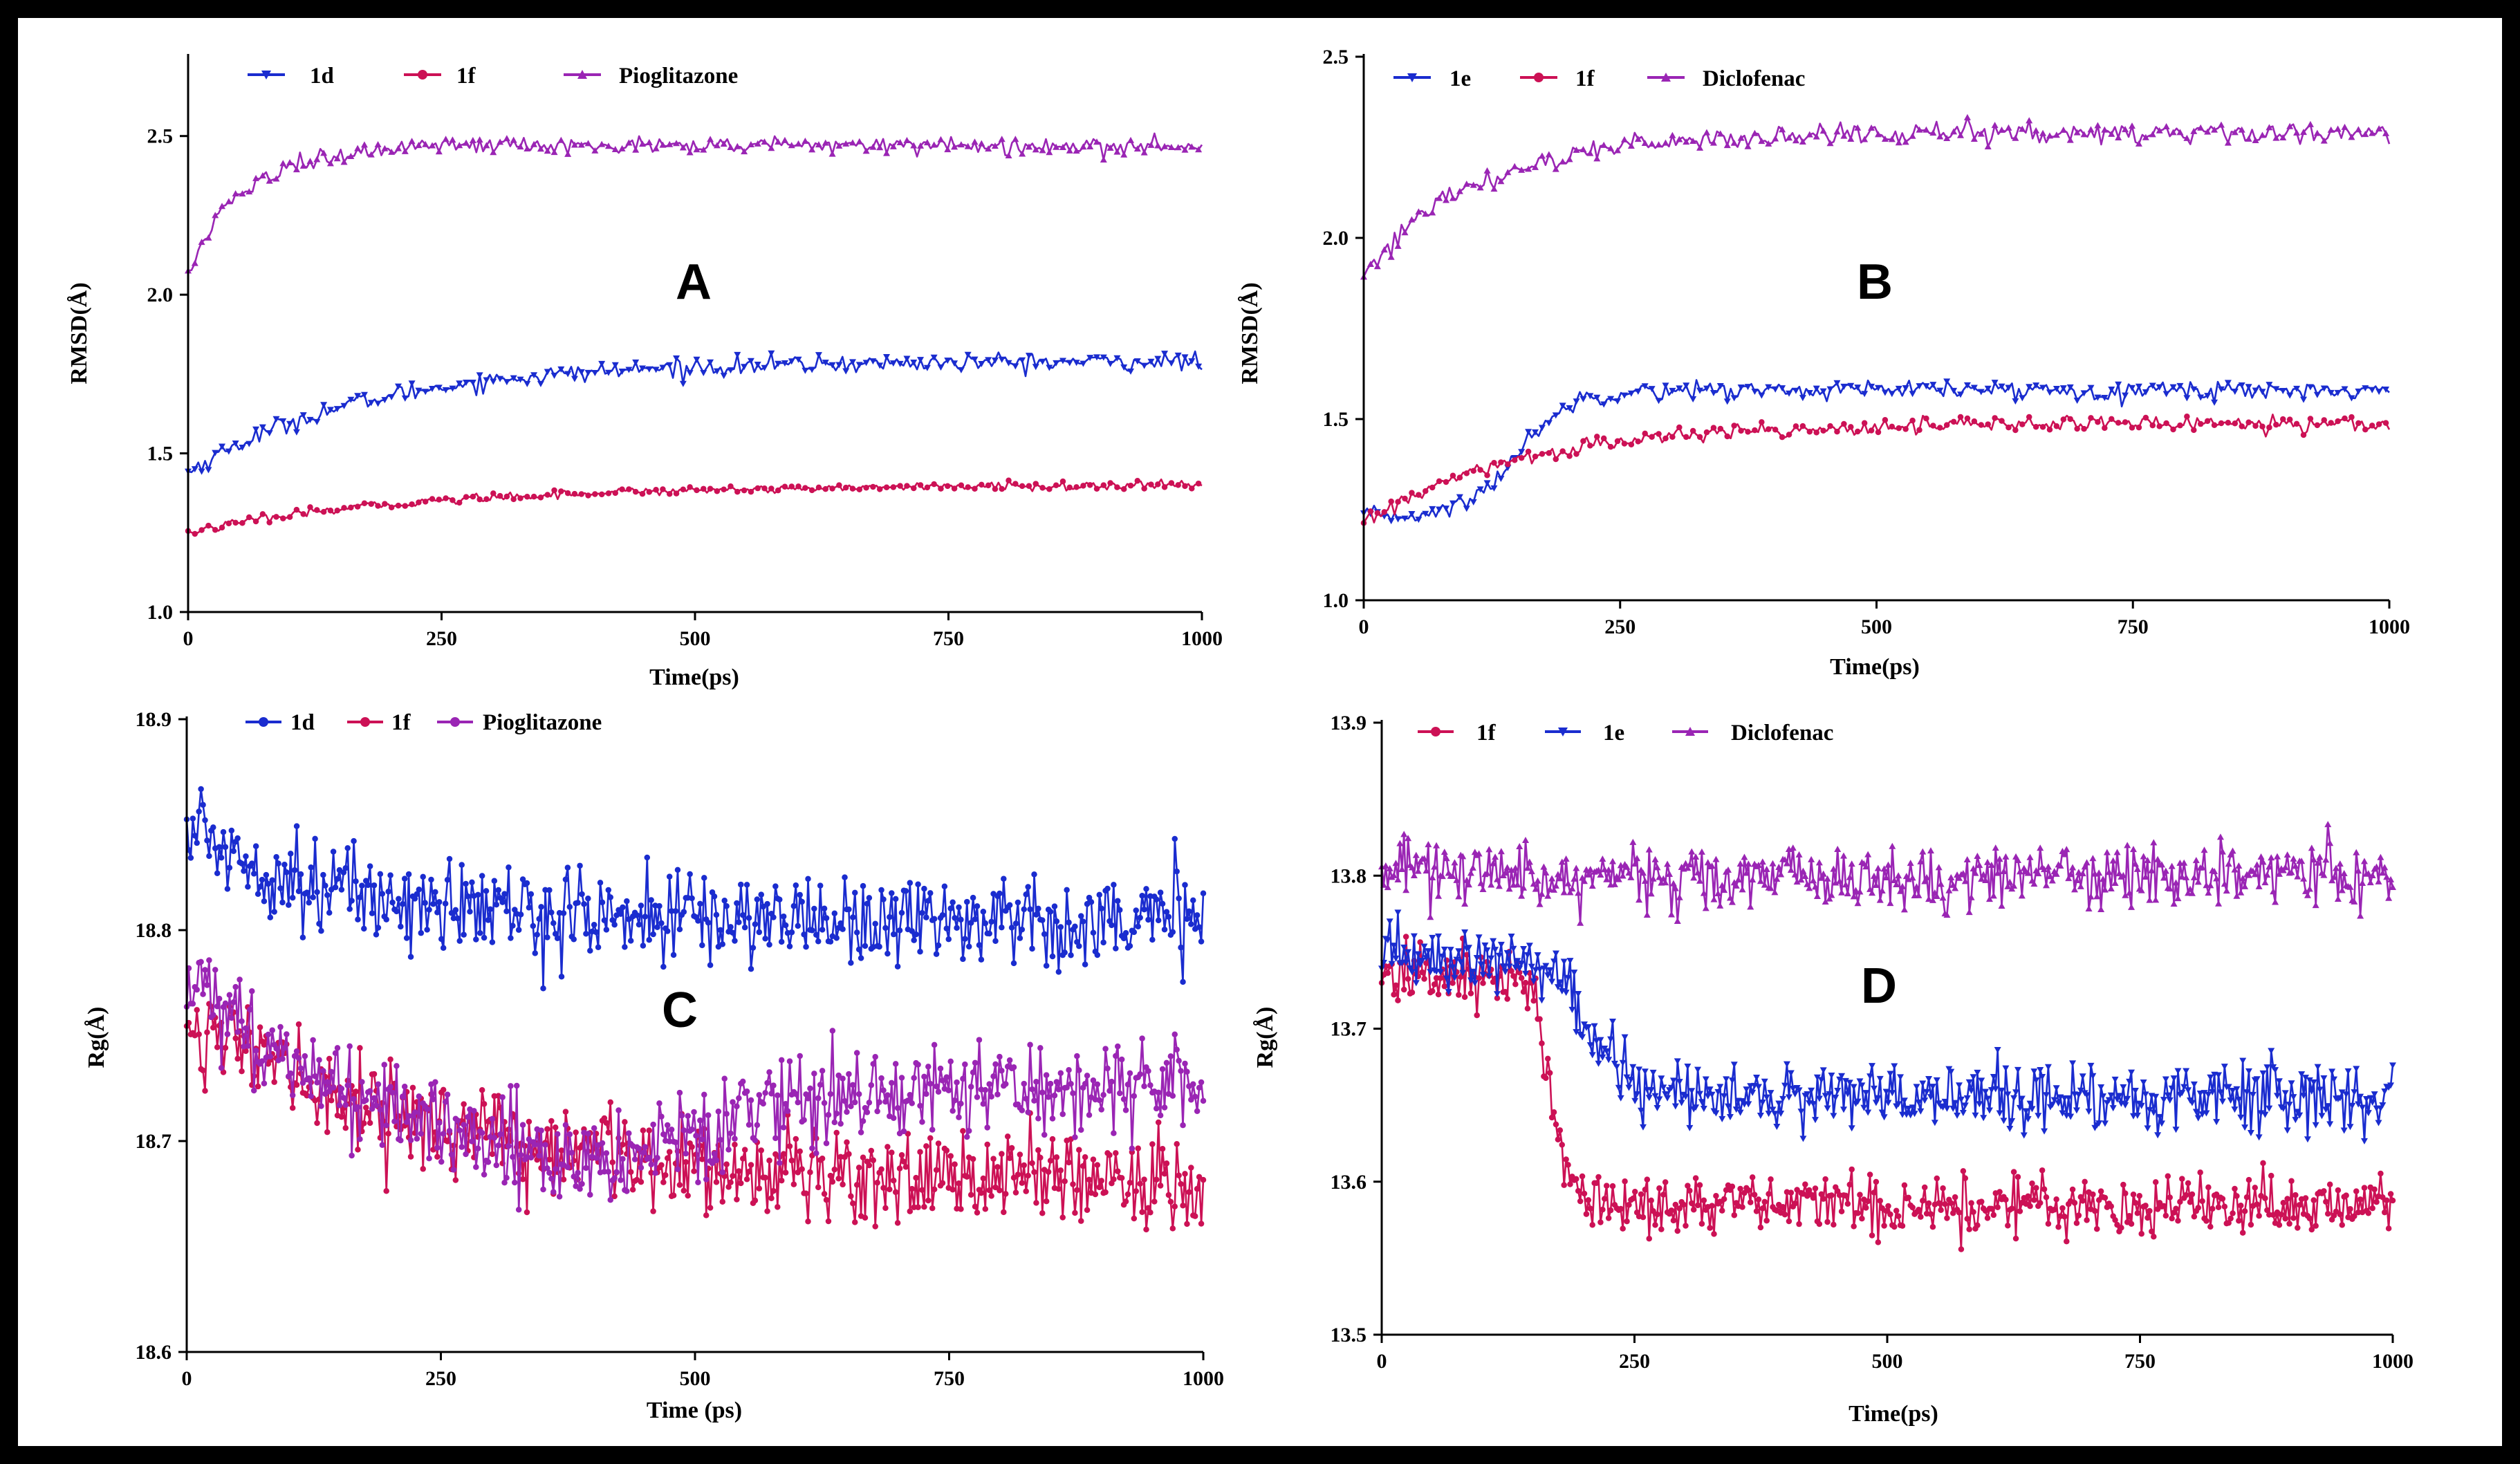  I want to click on panel-d-legend: 1f 1e Diclofenac, so click(1626, 733).